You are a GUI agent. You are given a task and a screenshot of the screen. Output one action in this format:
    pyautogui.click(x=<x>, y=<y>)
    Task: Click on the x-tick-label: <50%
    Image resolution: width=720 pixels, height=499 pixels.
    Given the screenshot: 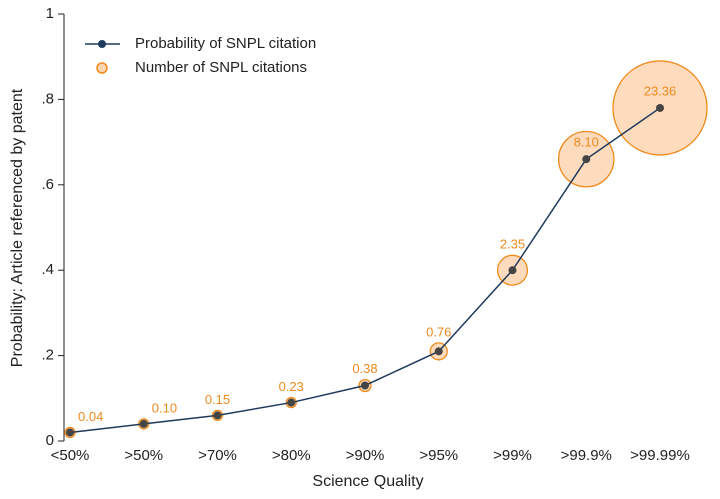 What is the action you would take?
    pyautogui.click(x=70, y=455)
    